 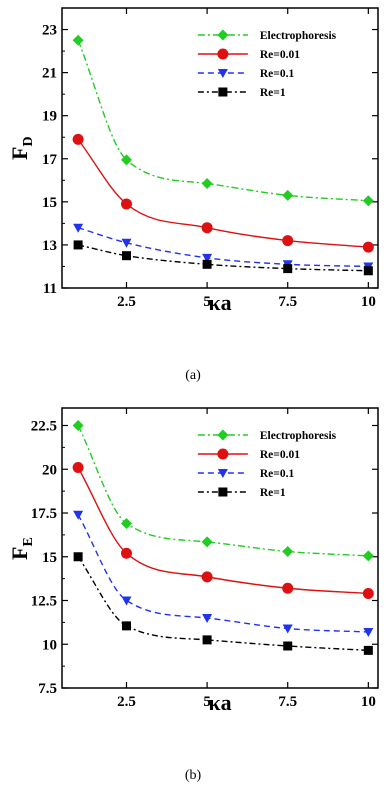 I want to click on figure-caption: (a), so click(x=193, y=375).